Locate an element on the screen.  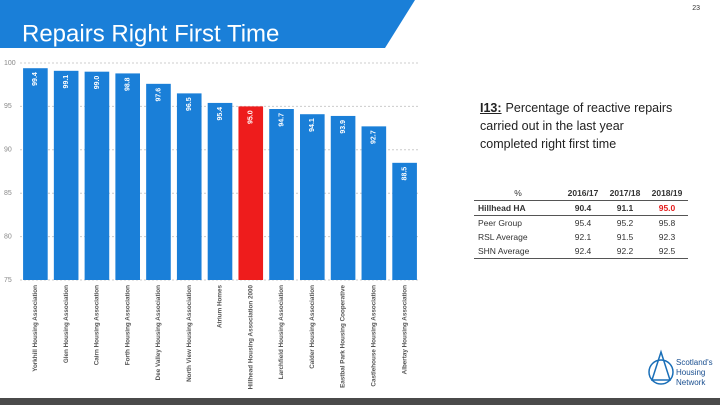
table-cell: Hillhead HA is located at coordinates (518, 208).